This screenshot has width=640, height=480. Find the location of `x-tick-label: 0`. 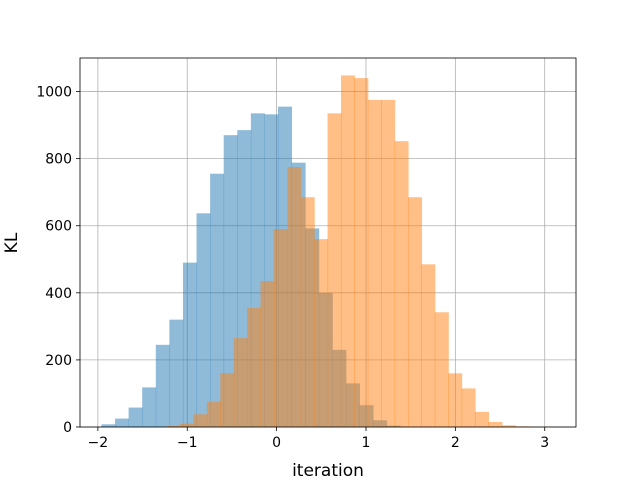

x-tick-label: 0 is located at coordinates (276, 443).